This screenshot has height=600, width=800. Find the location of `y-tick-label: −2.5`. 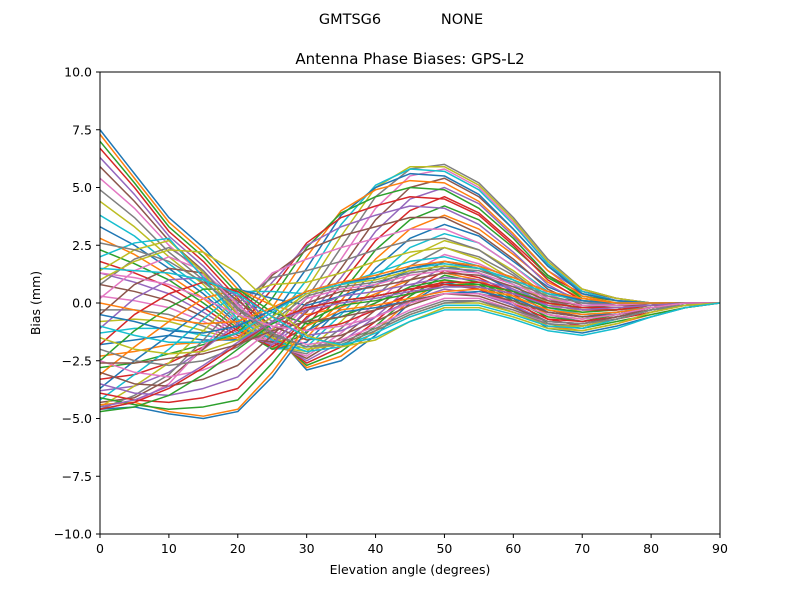

y-tick-label: −2.5 is located at coordinates (77, 360).